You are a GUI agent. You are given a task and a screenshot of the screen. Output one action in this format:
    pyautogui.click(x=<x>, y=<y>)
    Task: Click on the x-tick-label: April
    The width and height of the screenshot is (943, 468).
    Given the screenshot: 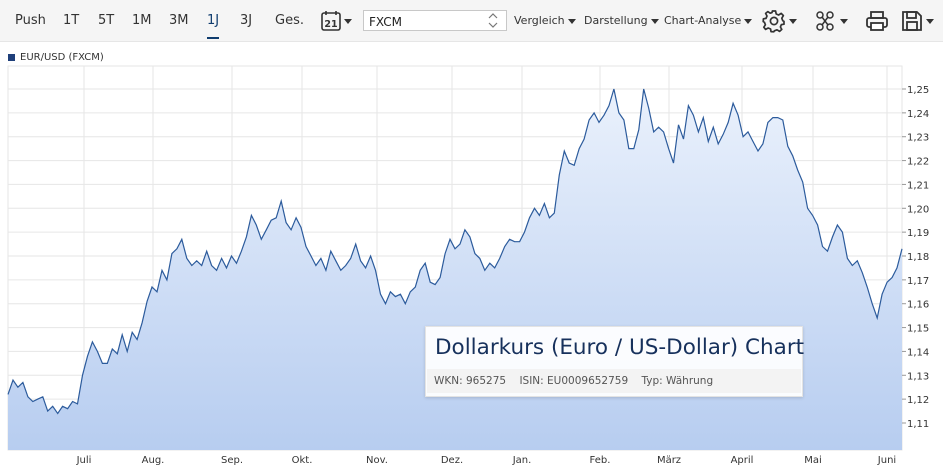 What is the action you would take?
    pyautogui.click(x=742, y=460)
    